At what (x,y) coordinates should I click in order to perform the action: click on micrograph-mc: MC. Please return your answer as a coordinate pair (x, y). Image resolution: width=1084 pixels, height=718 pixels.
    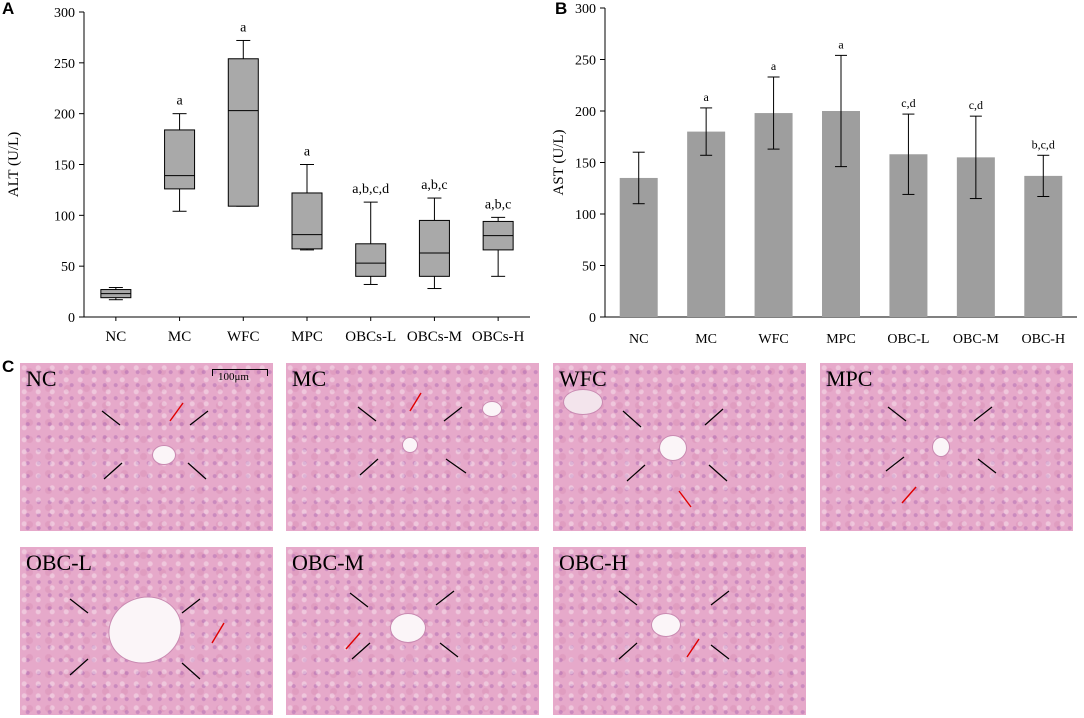
    Looking at the image, I should click on (412, 447).